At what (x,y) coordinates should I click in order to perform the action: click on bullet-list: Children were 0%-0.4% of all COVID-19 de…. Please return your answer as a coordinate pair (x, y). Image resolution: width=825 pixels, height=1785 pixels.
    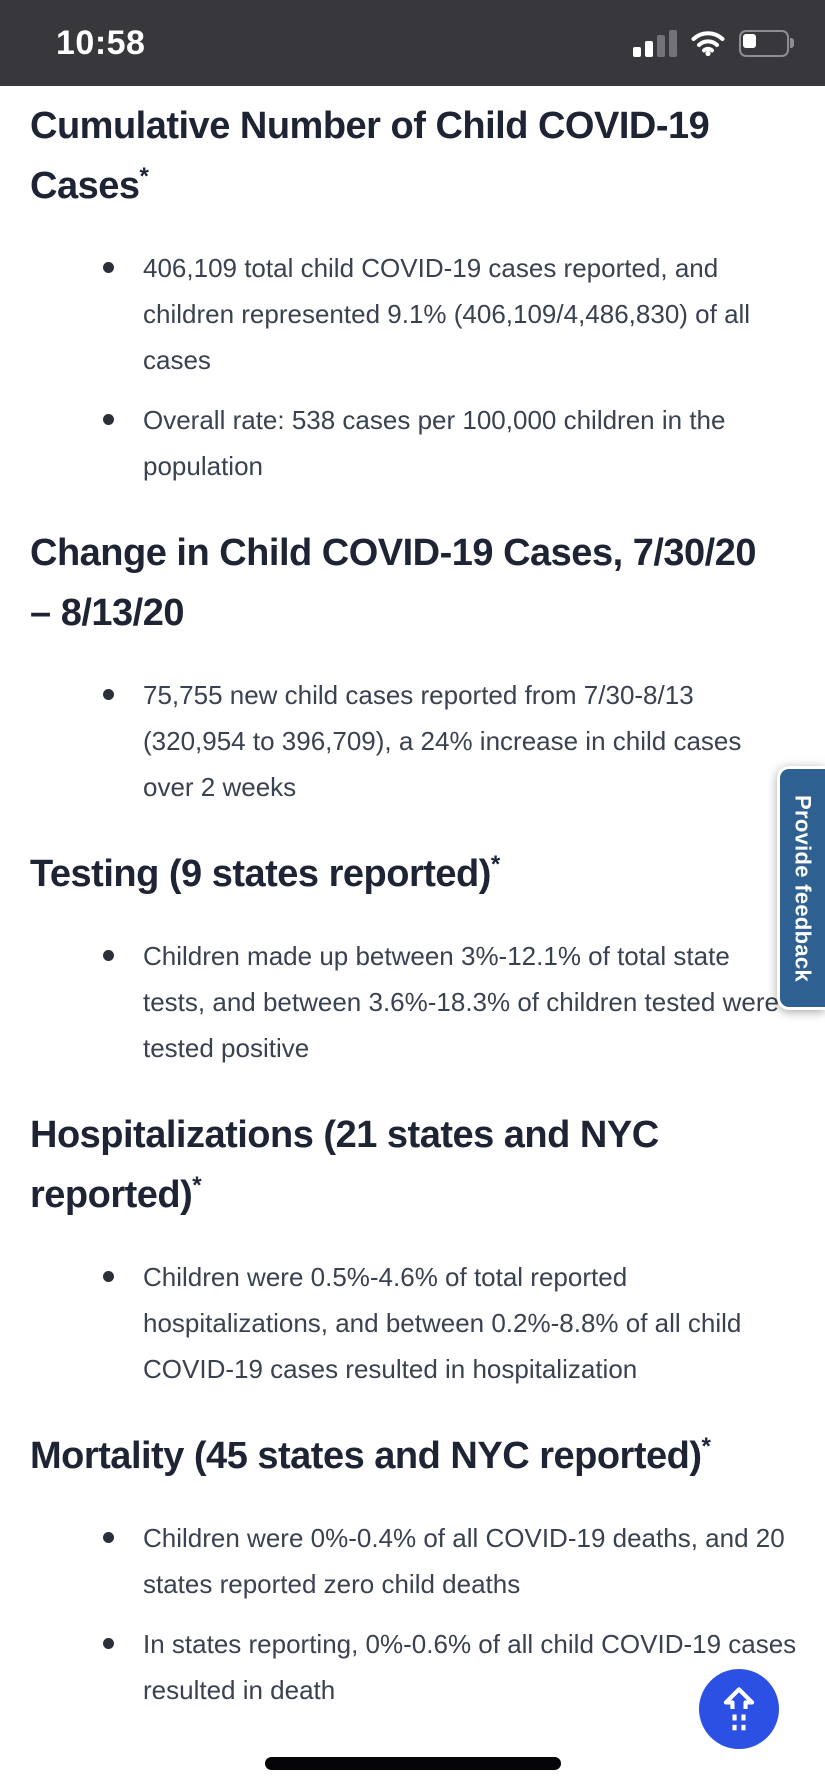
    Looking at the image, I should click on (413, 1614).